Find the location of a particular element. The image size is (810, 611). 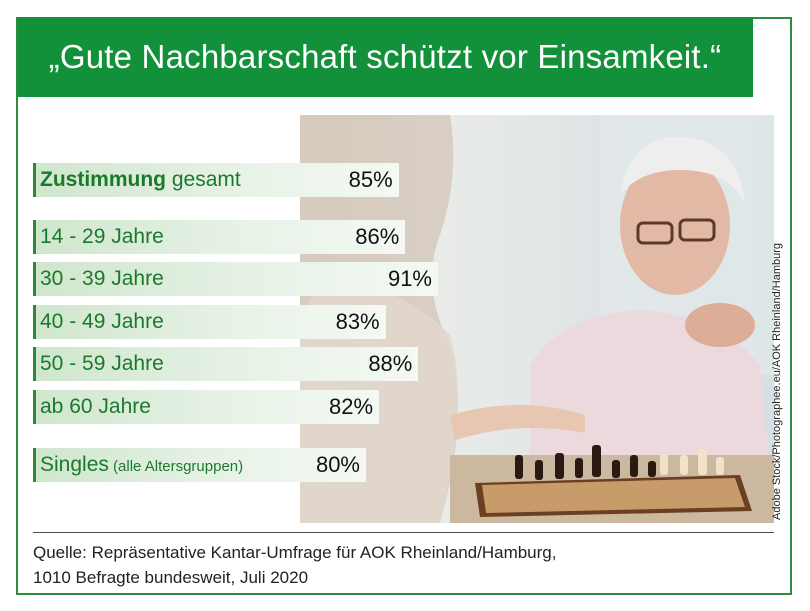

bar-value-30-39: 91% is located at coordinates (409, 278).